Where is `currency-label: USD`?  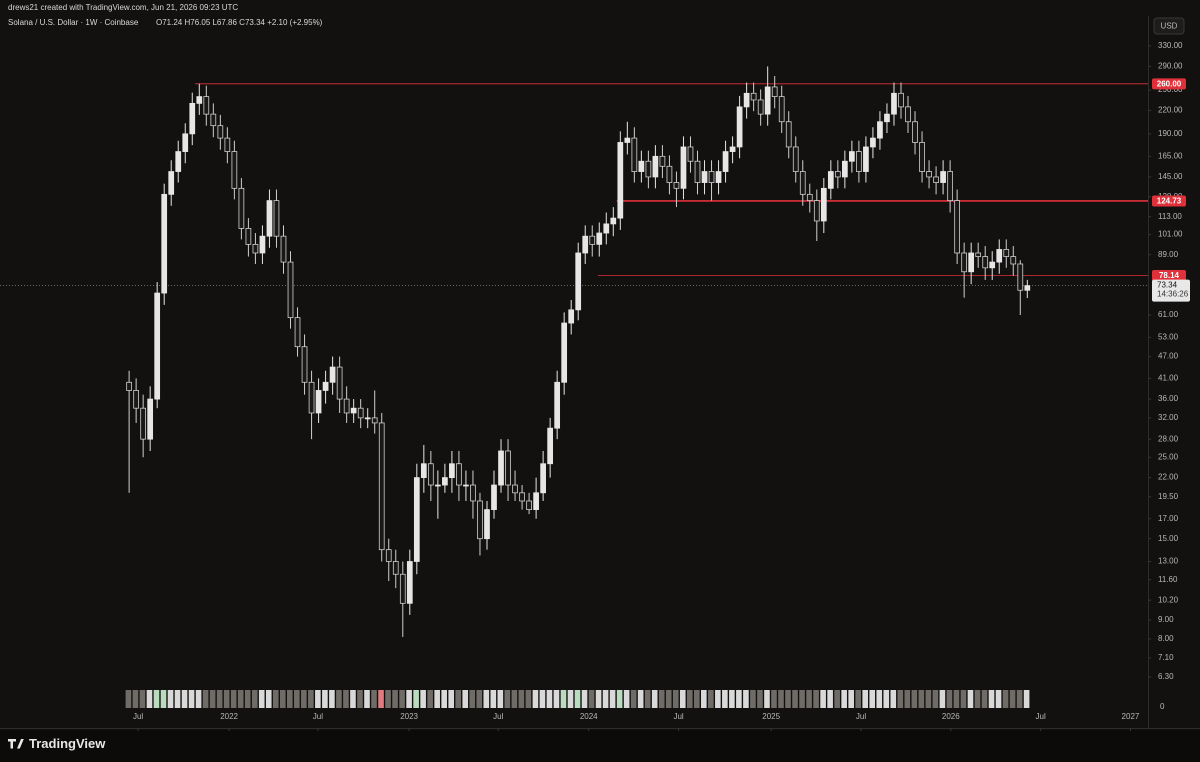
currency-label: USD is located at coordinates (1169, 26).